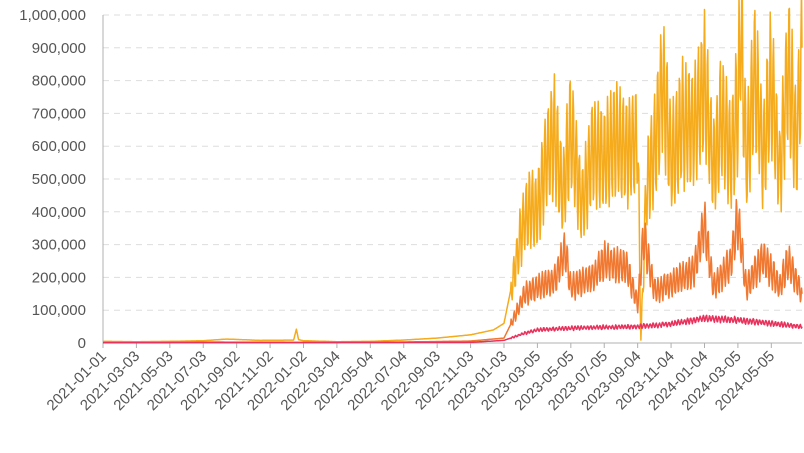 This screenshot has height=453, width=804. I want to click on y-tick-label: 600,000, so click(59, 146).